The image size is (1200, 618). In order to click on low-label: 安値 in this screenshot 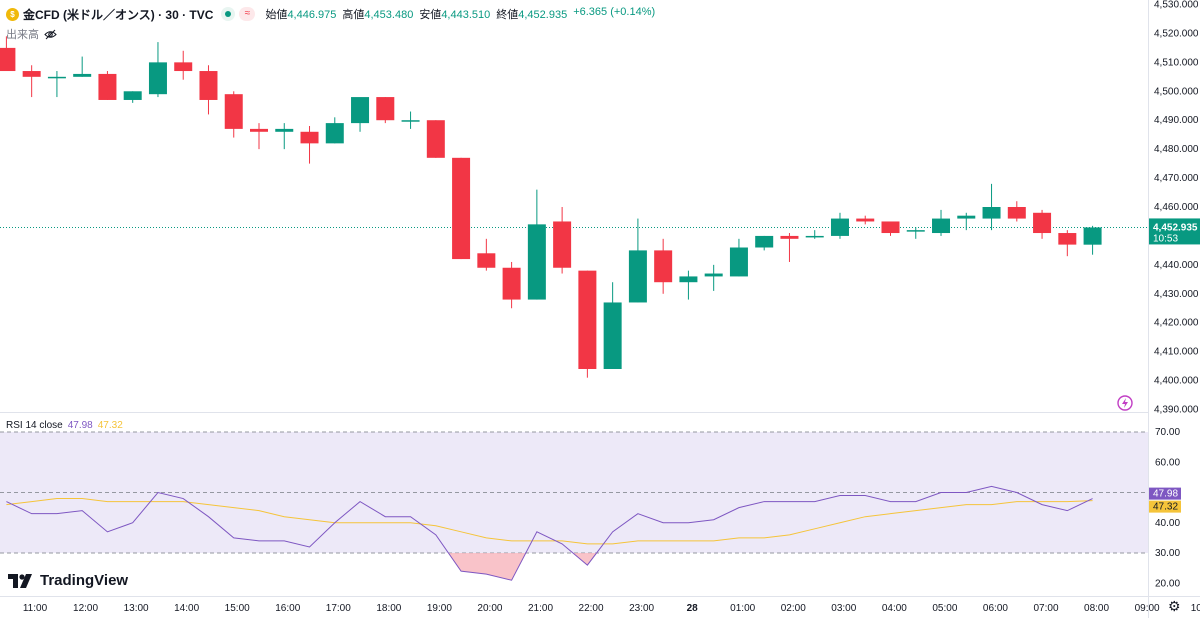, I will do `click(430, 15)`.